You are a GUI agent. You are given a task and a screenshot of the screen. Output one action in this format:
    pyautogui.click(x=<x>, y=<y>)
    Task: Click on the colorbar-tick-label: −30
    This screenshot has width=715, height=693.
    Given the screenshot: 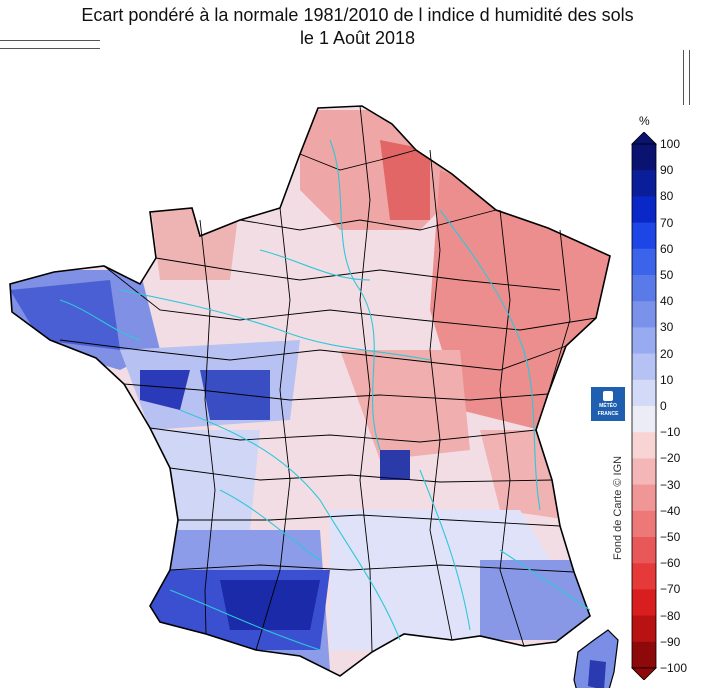 What is the action you would take?
    pyautogui.click(x=670, y=484)
    